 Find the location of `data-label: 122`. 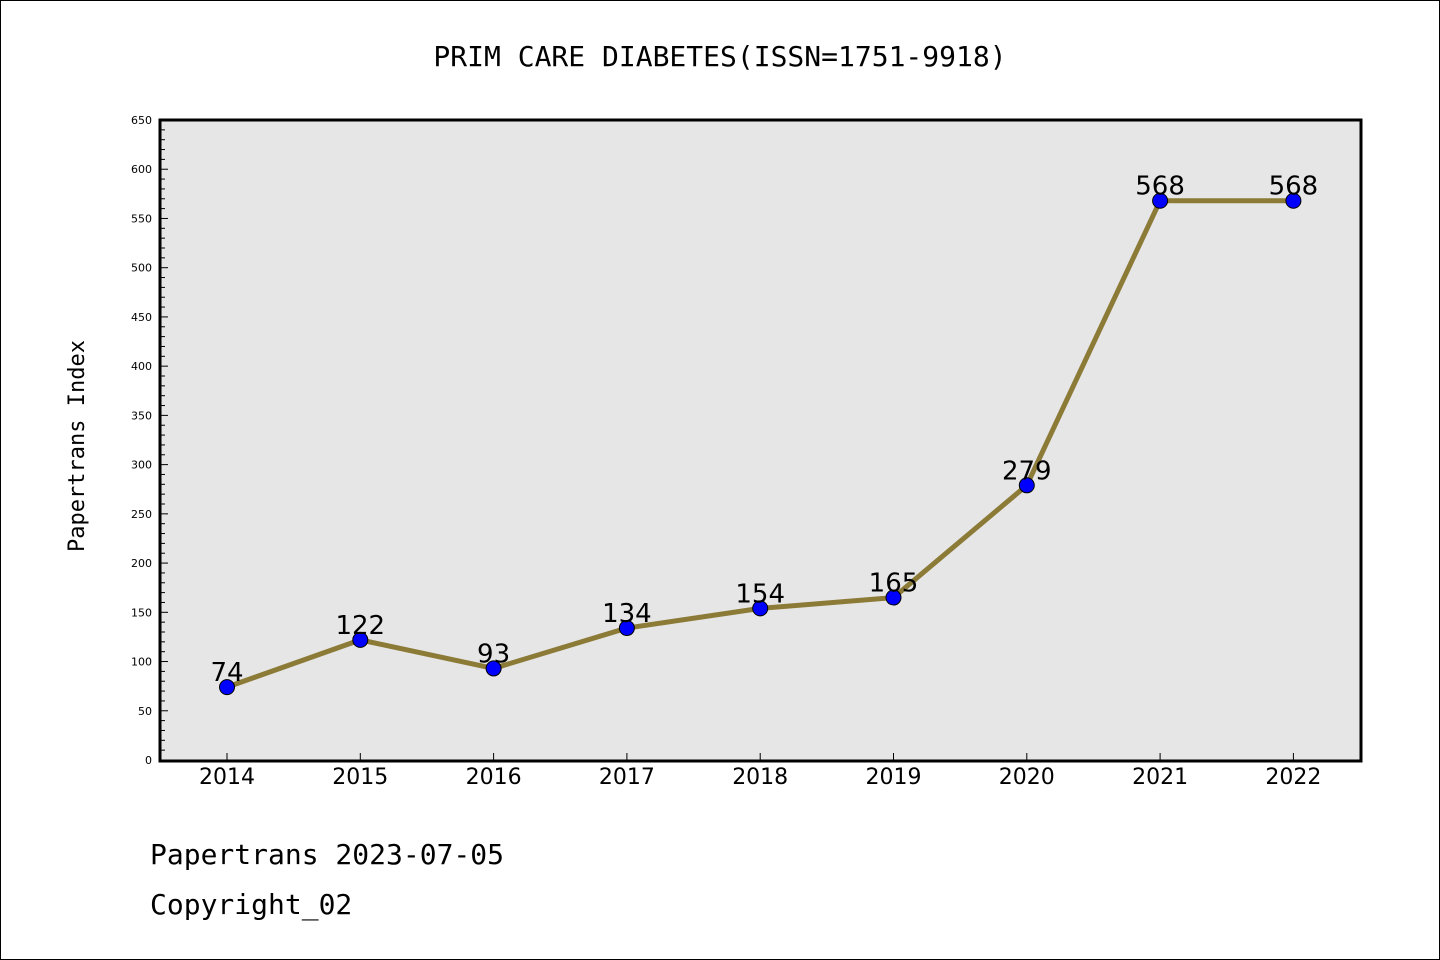

data-label: 122 is located at coordinates (360, 626).